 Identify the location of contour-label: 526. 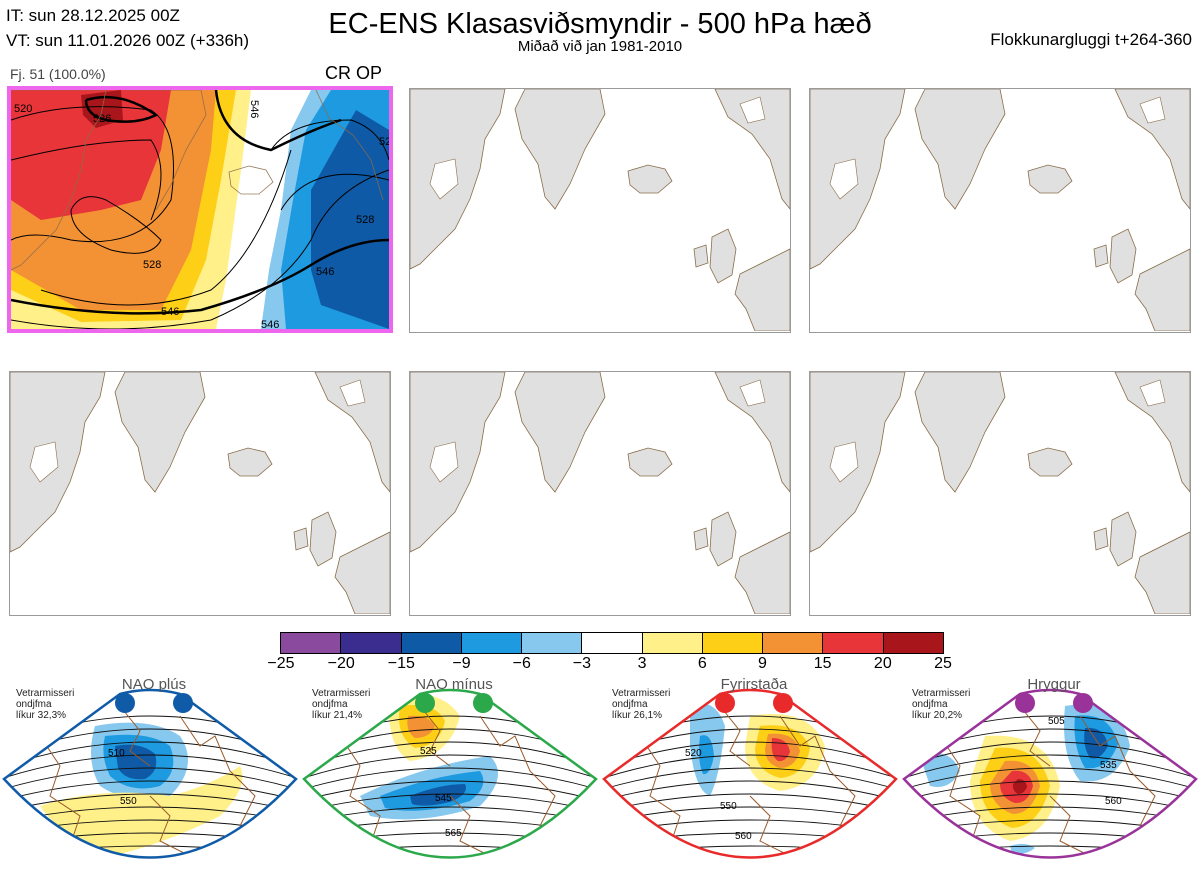
(102, 119).